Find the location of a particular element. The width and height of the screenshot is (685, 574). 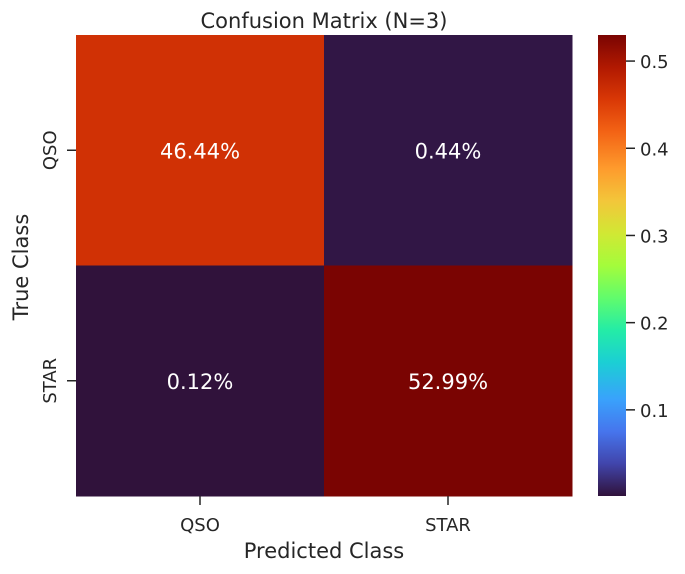

colorbar is located at coordinates (612, 265).